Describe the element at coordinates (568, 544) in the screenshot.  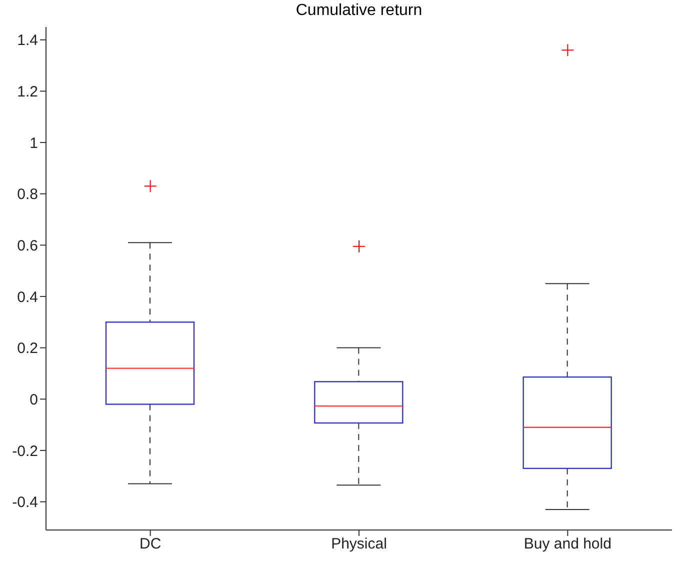
I see `x-tick-label: Buy and hold` at that location.